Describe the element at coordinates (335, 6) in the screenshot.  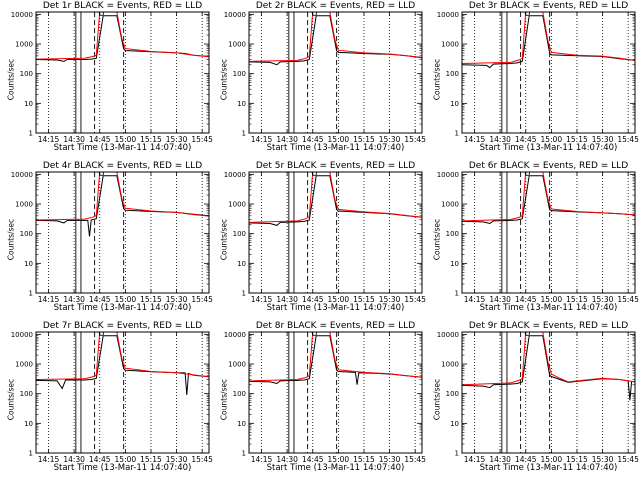
I see `panel-title: Det 2r BLACK = Events, RED = LLD` at that location.